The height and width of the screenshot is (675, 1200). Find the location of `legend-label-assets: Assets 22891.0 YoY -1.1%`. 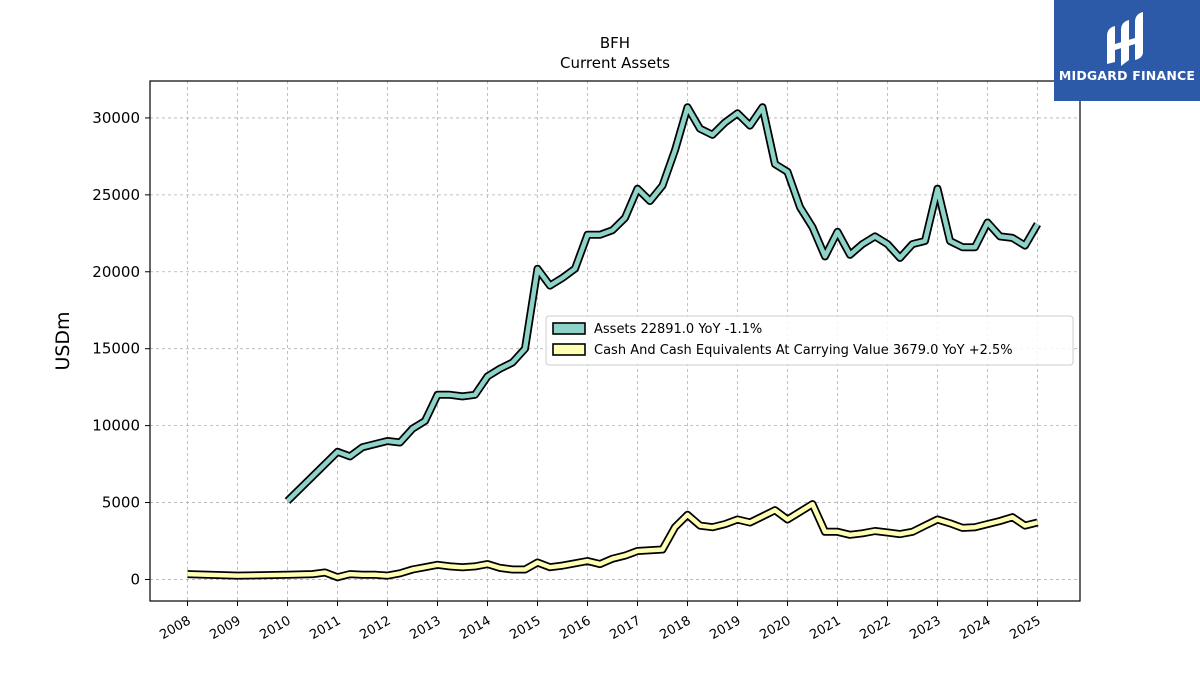

legend-label-assets: Assets 22891.0 YoY -1.1% is located at coordinates (678, 329).